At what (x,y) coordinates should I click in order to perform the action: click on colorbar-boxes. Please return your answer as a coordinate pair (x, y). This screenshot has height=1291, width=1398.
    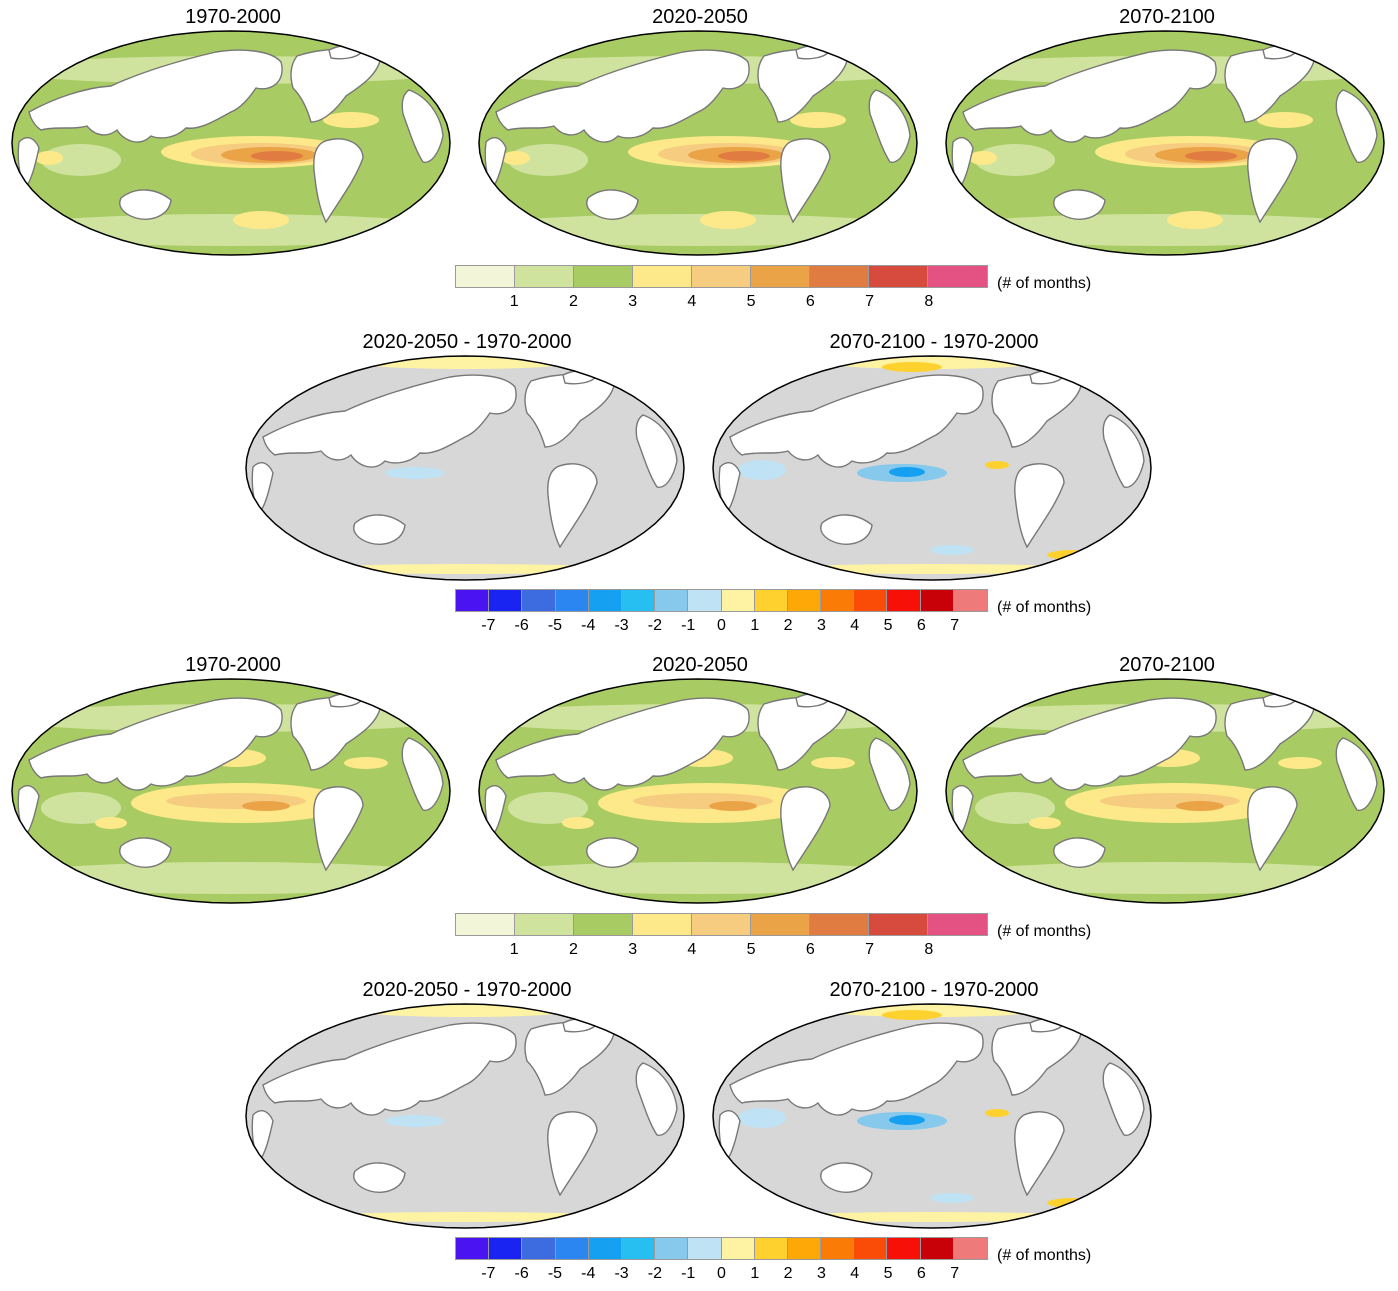
    Looking at the image, I should click on (721, 600).